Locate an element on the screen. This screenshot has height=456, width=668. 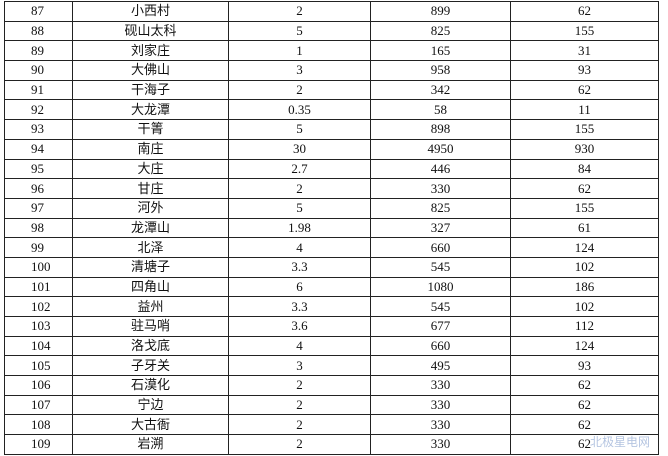
table-row: 96 甘庄 2 330 62 is located at coordinates (331, 188).